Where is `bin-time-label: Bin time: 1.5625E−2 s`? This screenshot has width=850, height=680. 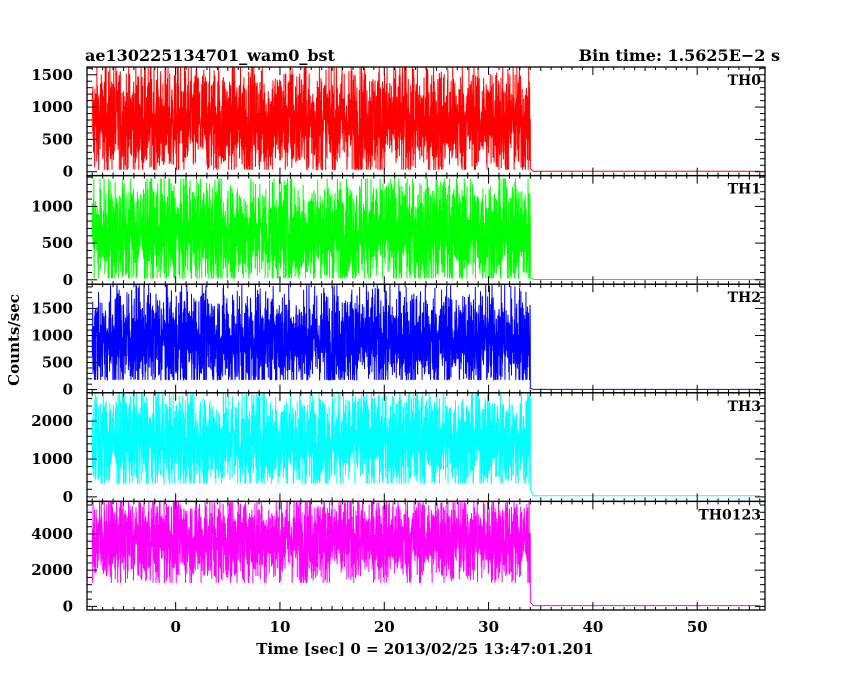 bin-time-label: Bin time: 1.5625E−2 s is located at coordinates (679, 55).